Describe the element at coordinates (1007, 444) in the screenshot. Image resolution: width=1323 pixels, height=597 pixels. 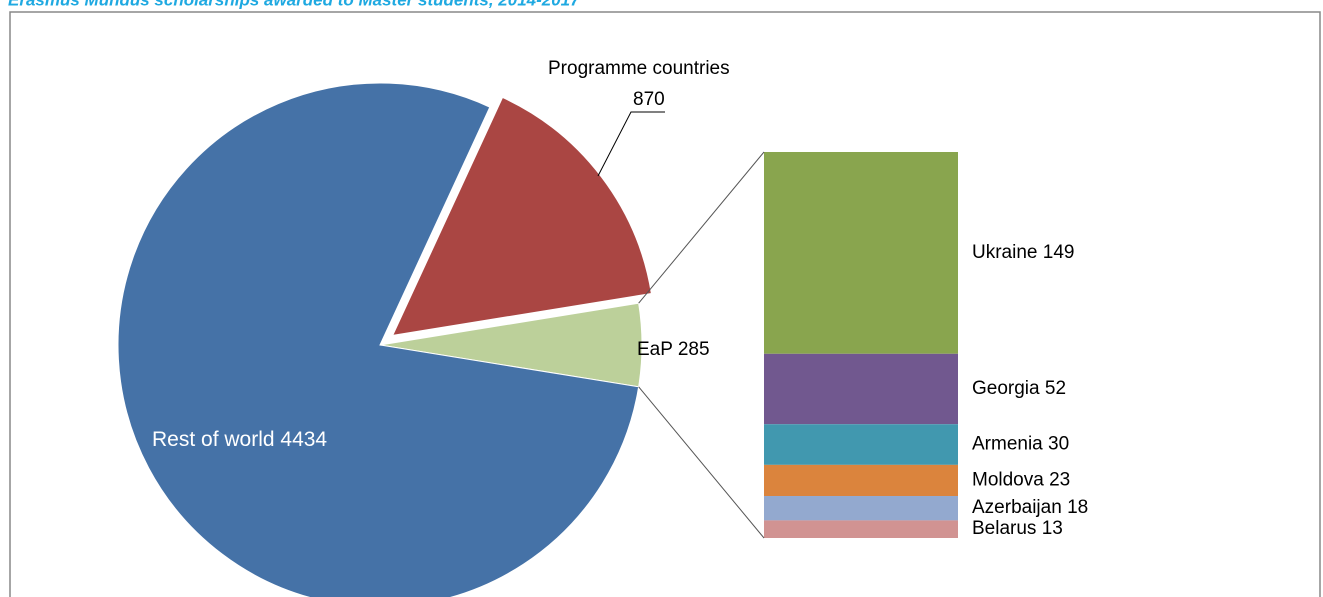
I see `label-name: Armenia` at that location.